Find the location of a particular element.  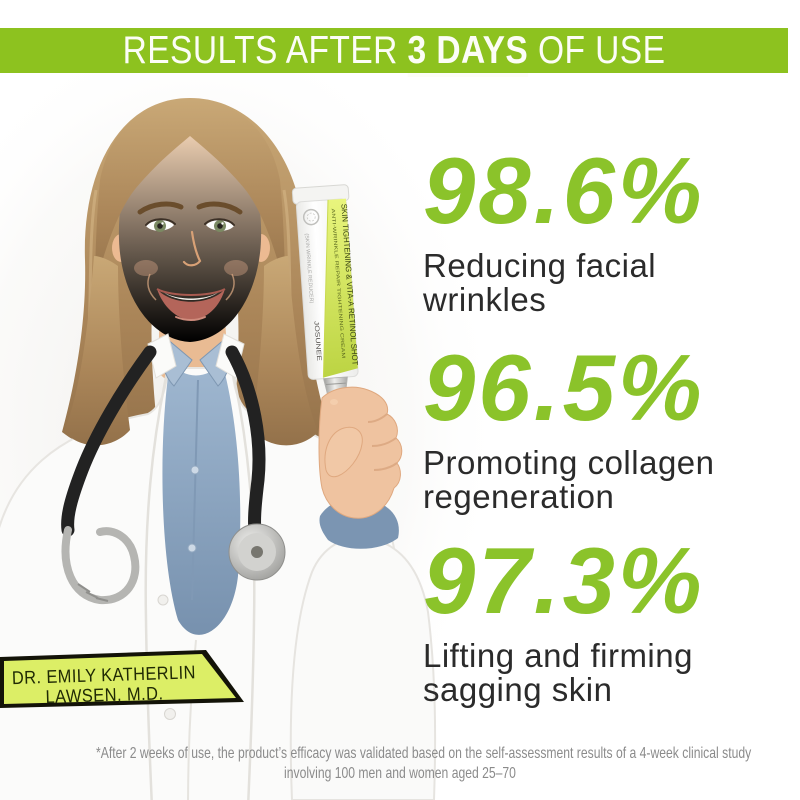

hand is located at coordinates (360, 452).